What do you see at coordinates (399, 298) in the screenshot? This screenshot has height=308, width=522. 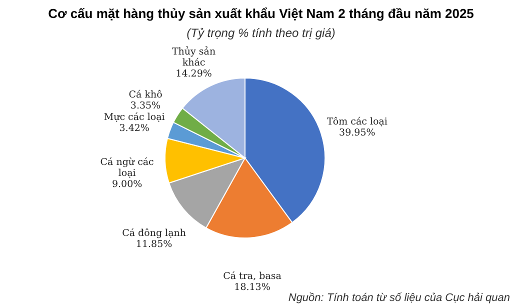 I see `text: Nguồn: Tính toán từ số liệu của Cục hải quan` at bounding box center [399, 298].